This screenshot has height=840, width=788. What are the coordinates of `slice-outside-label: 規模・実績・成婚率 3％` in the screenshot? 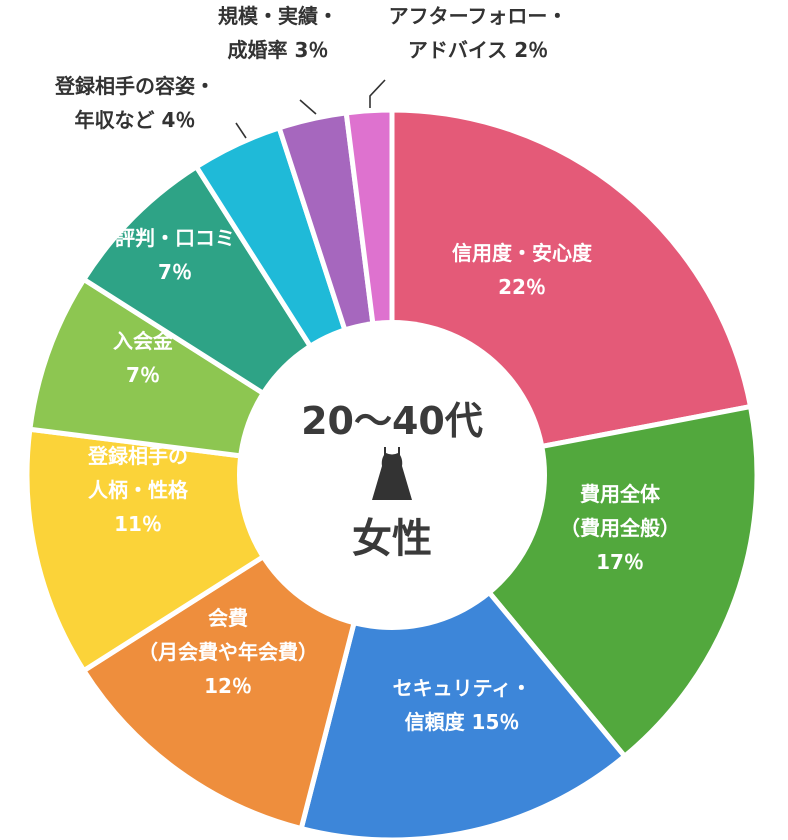 It's located at (278, 33).